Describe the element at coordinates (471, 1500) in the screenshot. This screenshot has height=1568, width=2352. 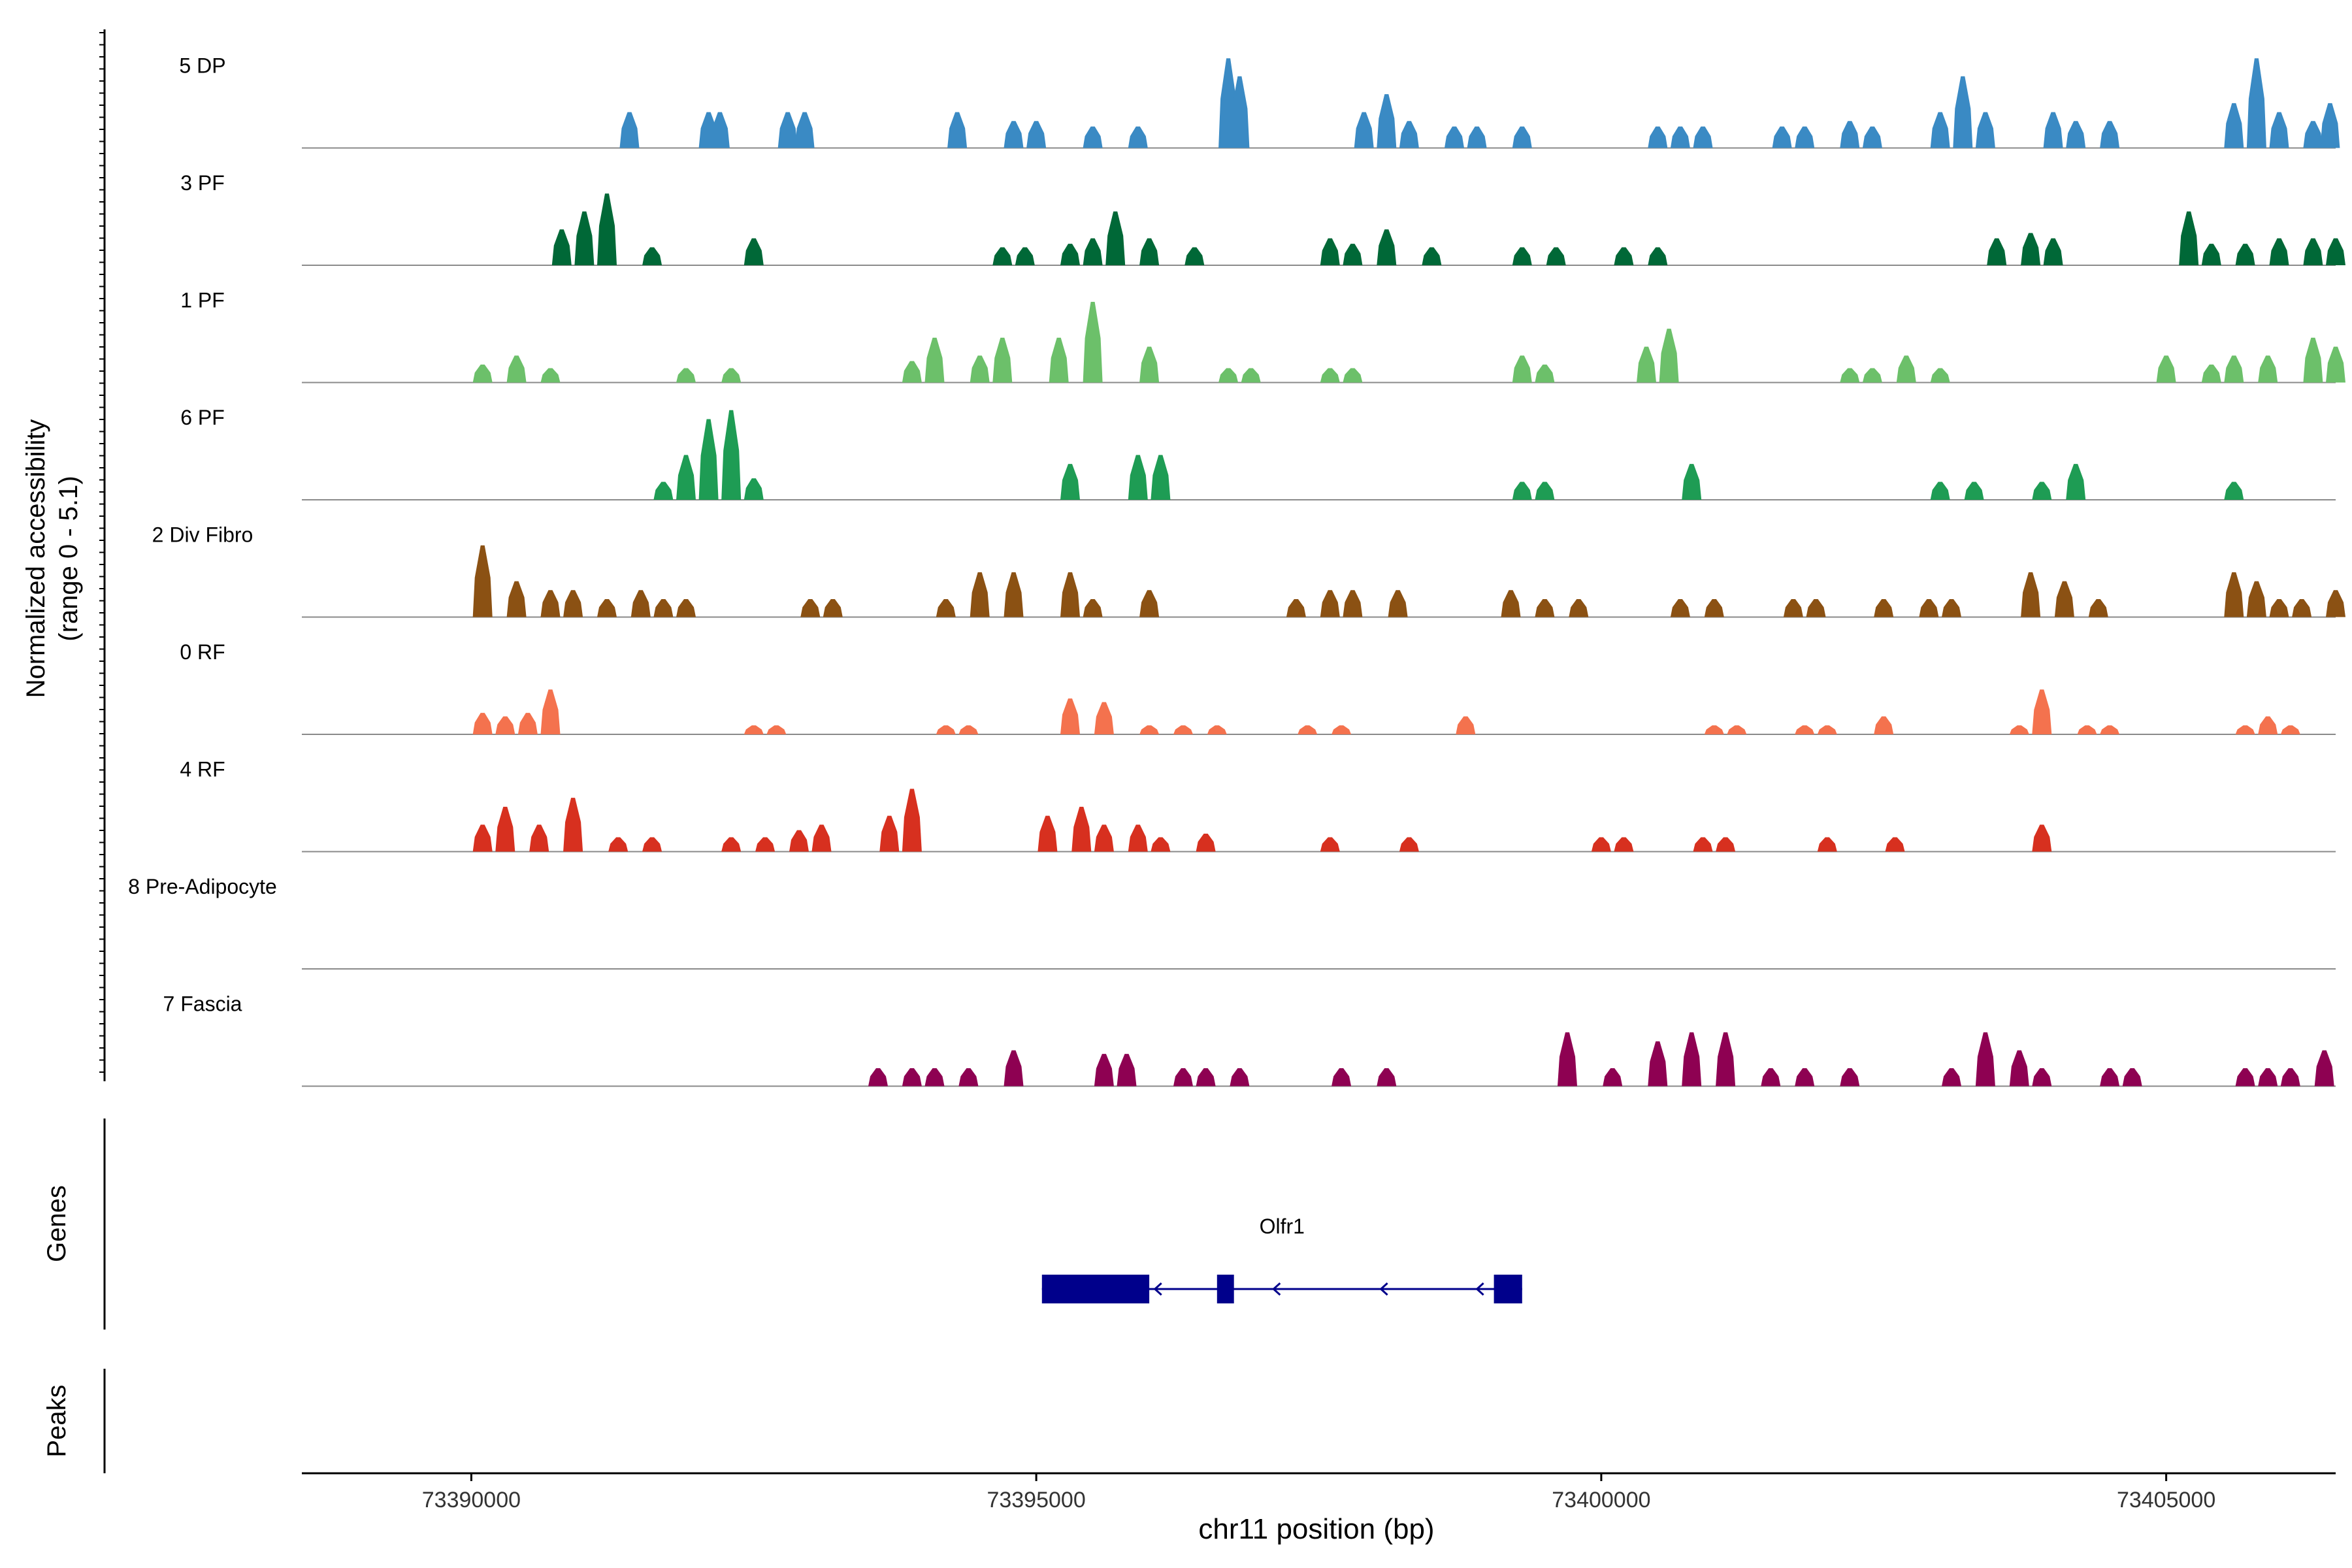
I see `x-tick-label: 73390000` at that location.